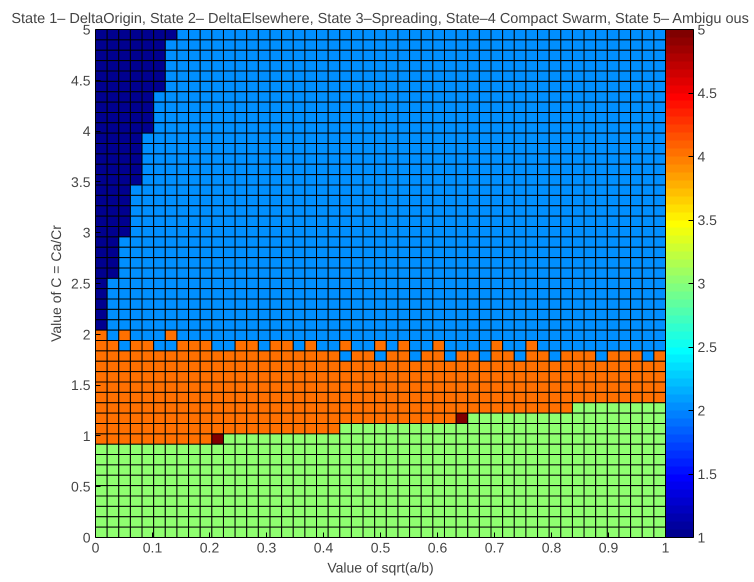 The width and height of the screenshot is (754, 582). I want to click on y-tick-label: 4.5, so click(81, 80).